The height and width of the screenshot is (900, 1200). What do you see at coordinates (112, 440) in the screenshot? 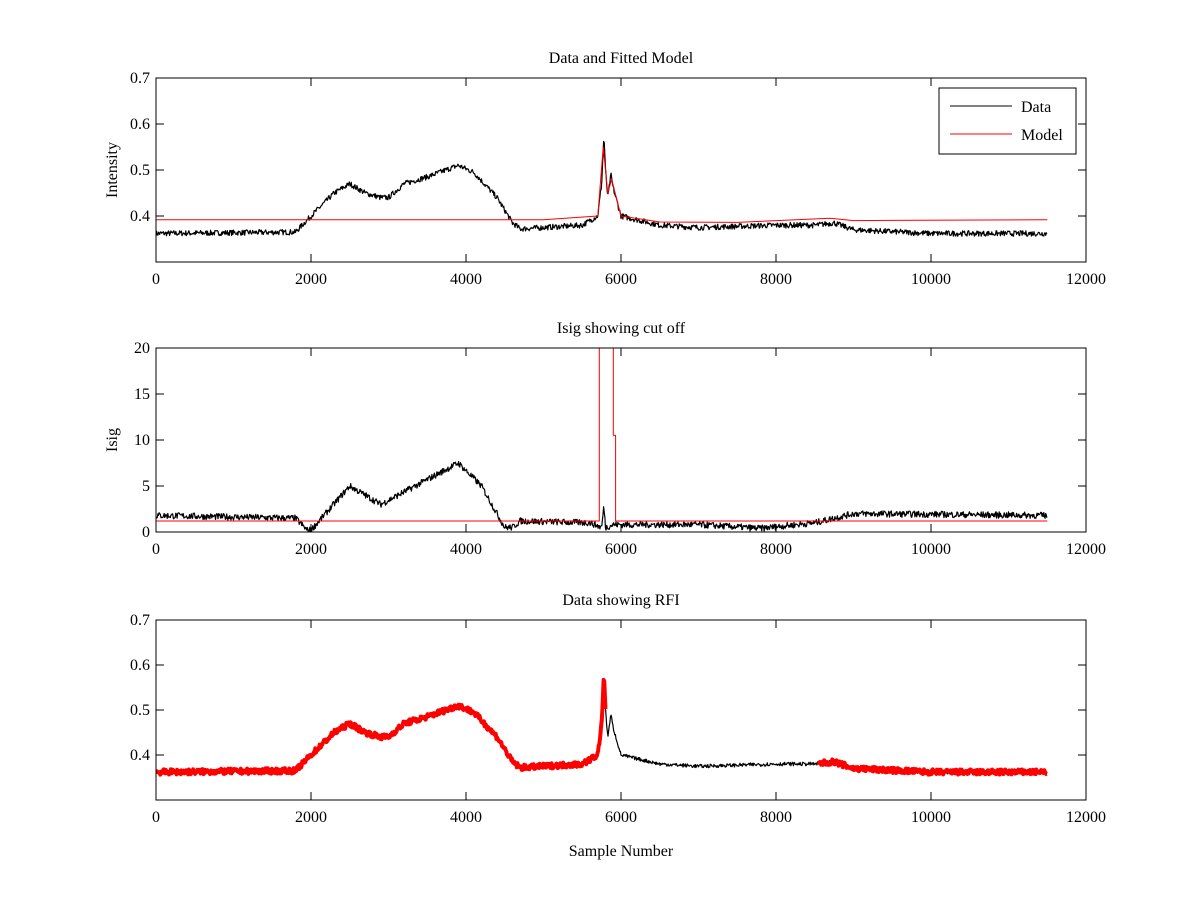
I see `y-axis-label: Isig` at bounding box center [112, 440].